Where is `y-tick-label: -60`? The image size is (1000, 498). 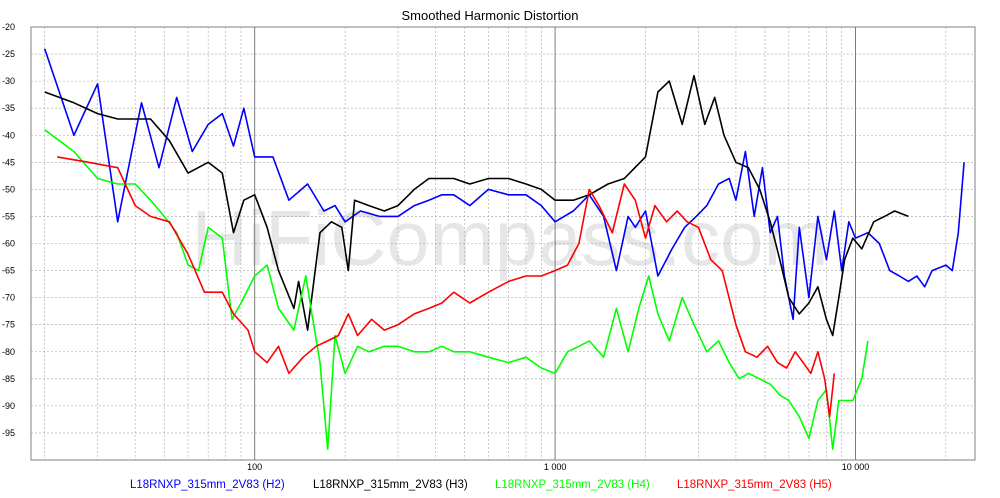
y-tick-label: -60 is located at coordinates (8, 244).